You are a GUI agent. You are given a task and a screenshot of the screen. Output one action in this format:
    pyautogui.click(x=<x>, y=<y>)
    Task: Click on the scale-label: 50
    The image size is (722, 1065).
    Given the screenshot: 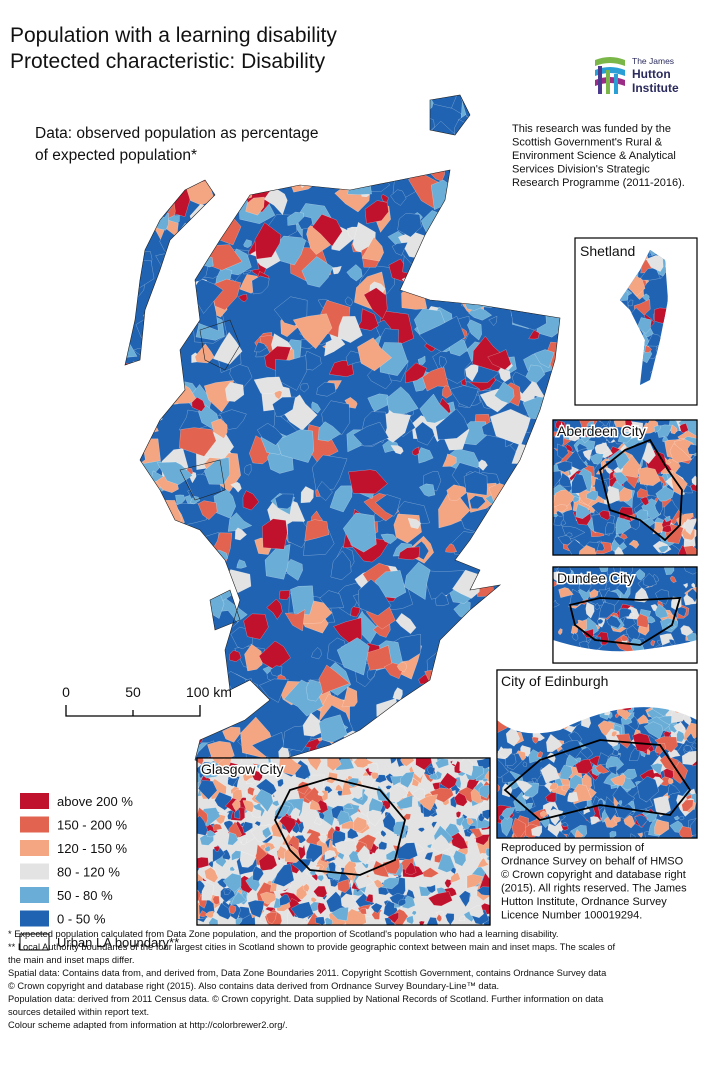 What is the action you would take?
    pyautogui.click(x=133, y=692)
    